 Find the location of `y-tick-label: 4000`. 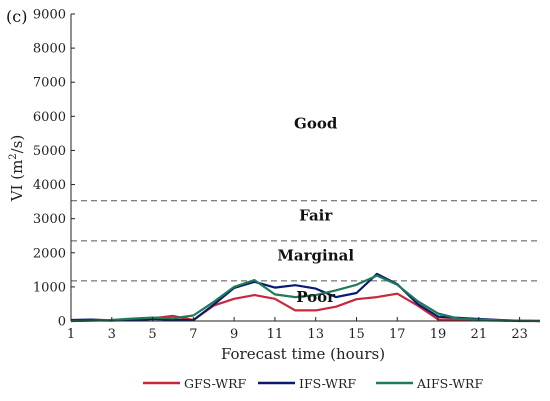

y-tick-label: 4000 is located at coordinates (49, 185).